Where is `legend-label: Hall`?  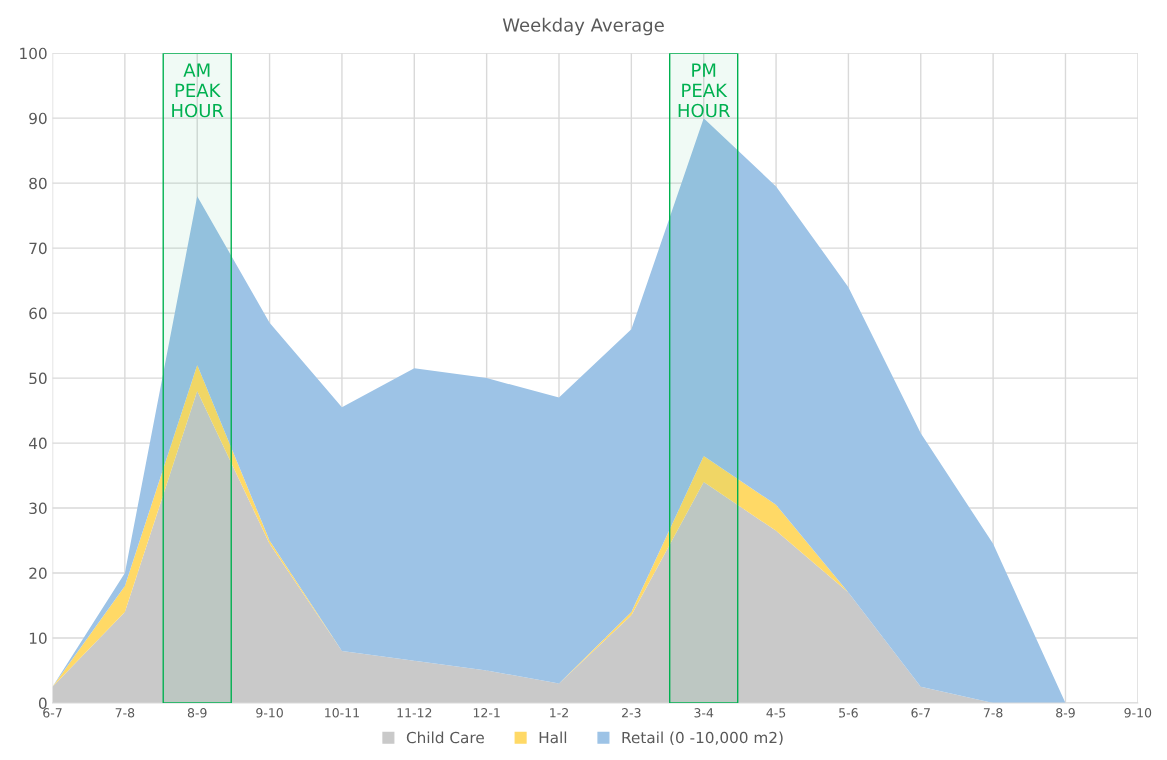 legend-label: Hall is located at coordinates (553, 737).